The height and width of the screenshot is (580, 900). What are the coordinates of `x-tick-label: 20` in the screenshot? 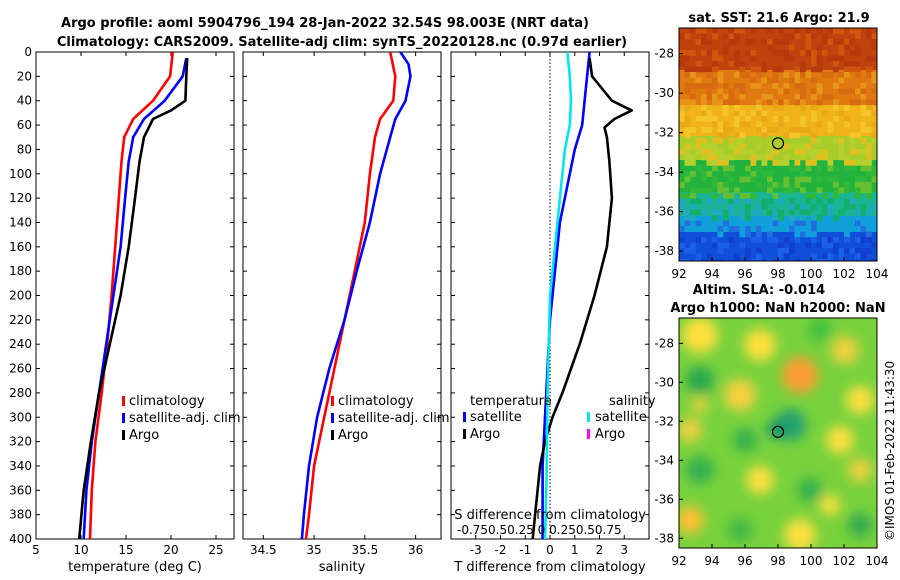 It's located at (170, 550).